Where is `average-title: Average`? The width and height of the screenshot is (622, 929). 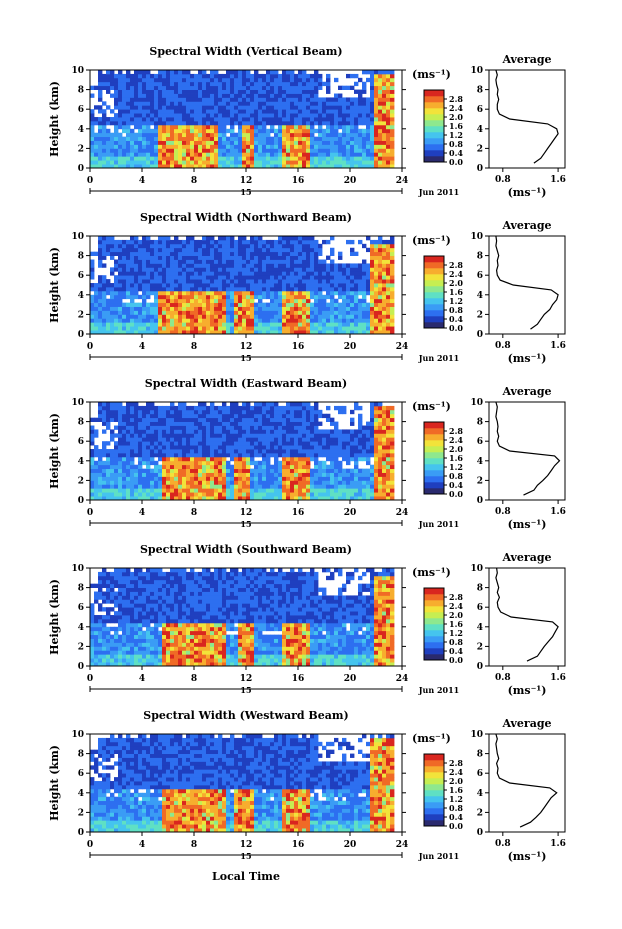 average-title: Average is located at coordinates (526, 59).